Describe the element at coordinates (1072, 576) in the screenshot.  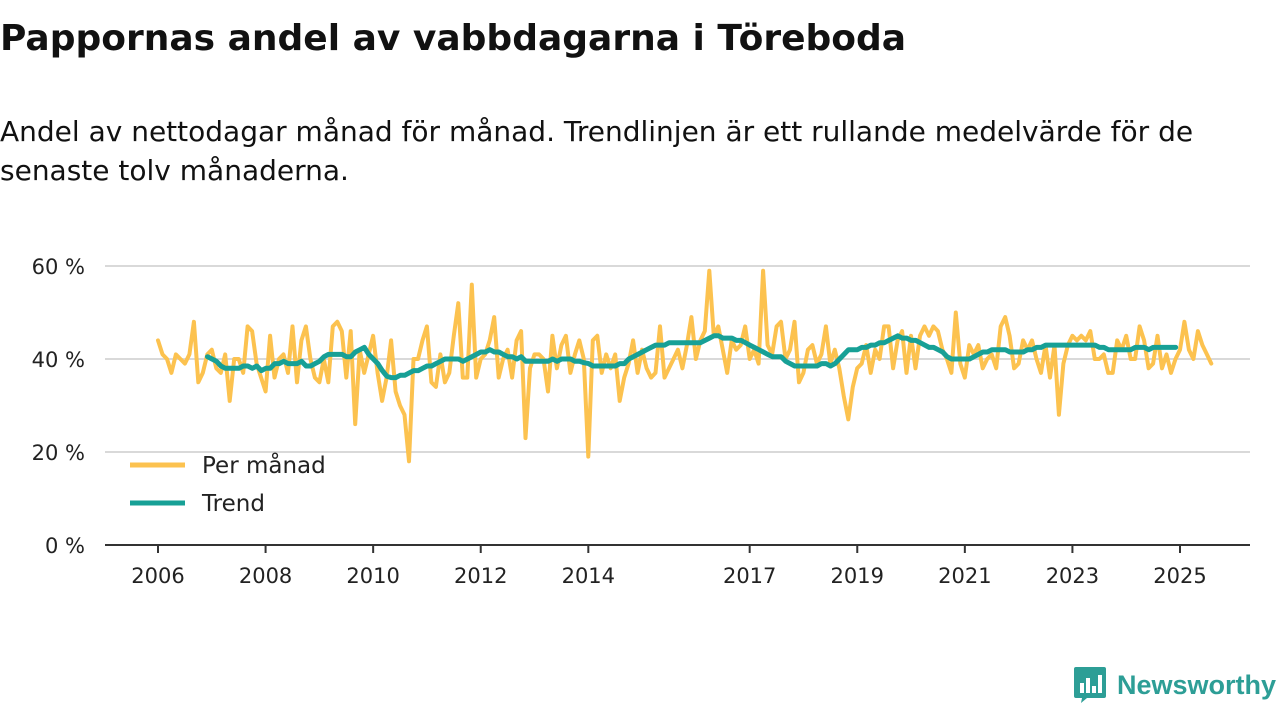
I see `x-tick-label: 2023` at that location.